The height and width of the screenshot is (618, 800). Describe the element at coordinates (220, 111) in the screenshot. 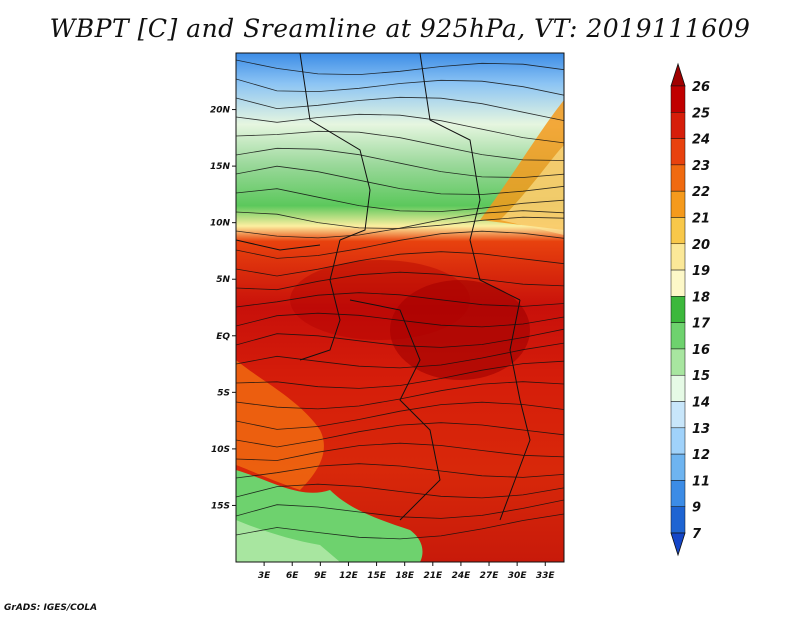

I see `lat-tick-label: 20N` at that location.